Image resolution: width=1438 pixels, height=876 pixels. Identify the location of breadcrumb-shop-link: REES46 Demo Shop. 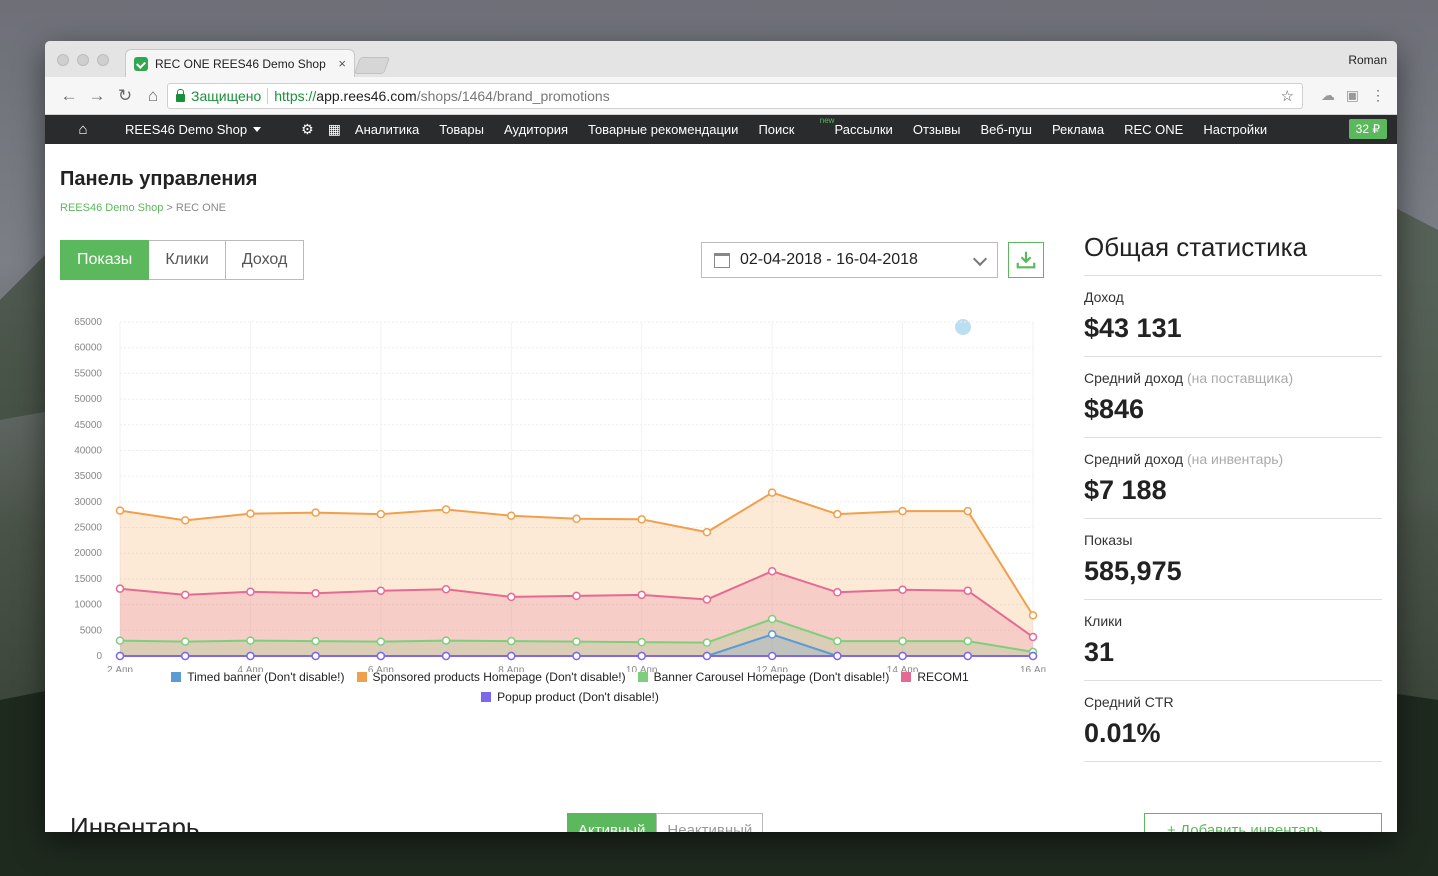
(112, 208).